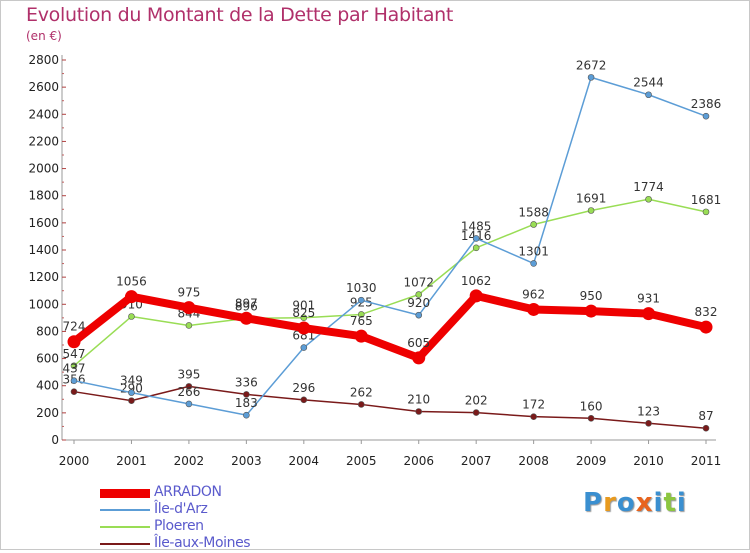  Describe the element at coordinates (648, 461) in the screenshot. I see `x-tick-label: 2010` at that location.